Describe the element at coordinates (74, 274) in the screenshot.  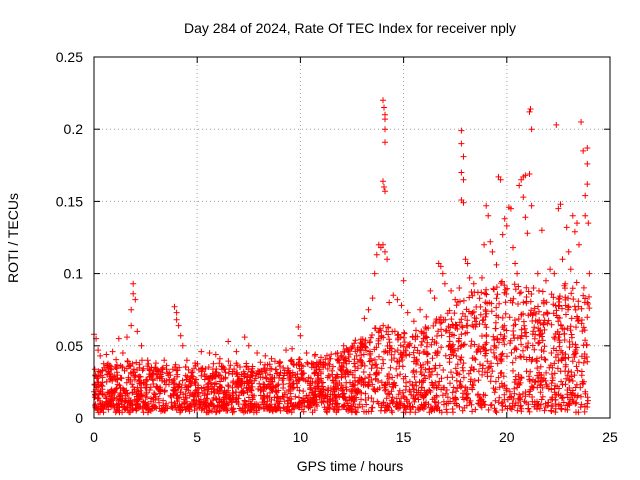
I see `y-tick-label: 0.1` at that location.